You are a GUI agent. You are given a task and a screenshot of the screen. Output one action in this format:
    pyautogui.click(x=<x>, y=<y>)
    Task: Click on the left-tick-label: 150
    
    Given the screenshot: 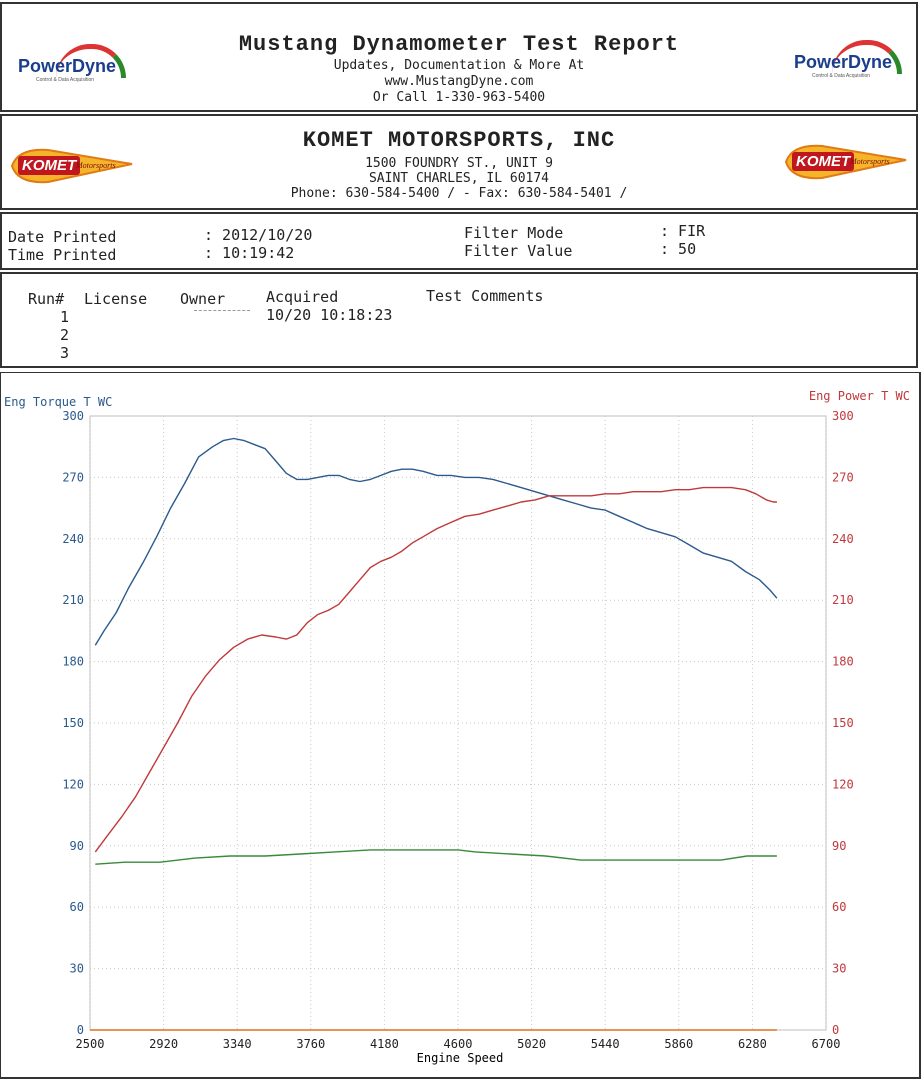 What is the action you would take?
    pyautogui.click(x=73, y=723)
    